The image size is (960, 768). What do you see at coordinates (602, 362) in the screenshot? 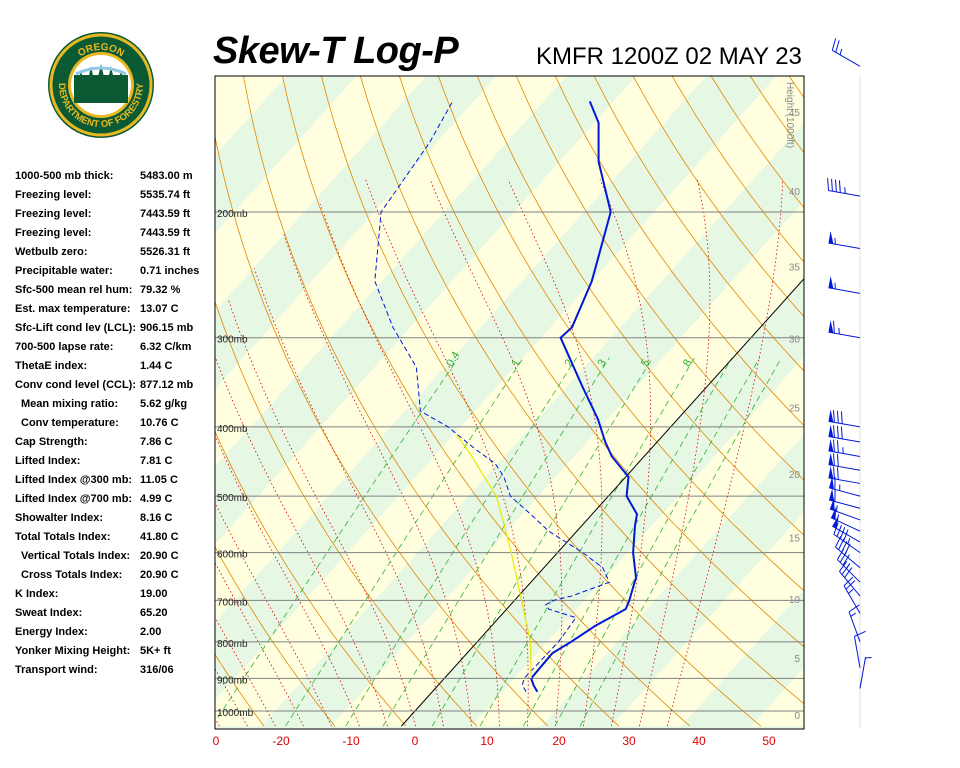
I see `mixing-ratio-label: 3` at bounding box center [602, 362].